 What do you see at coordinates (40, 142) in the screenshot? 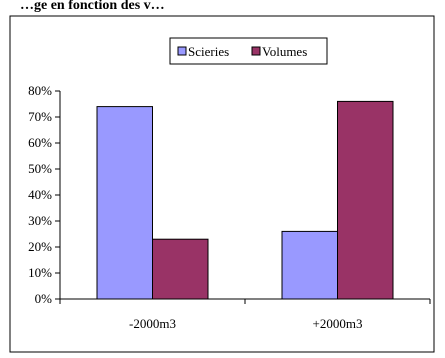
I see `y-tick-label: 60%` at bounding box center [40, 142].